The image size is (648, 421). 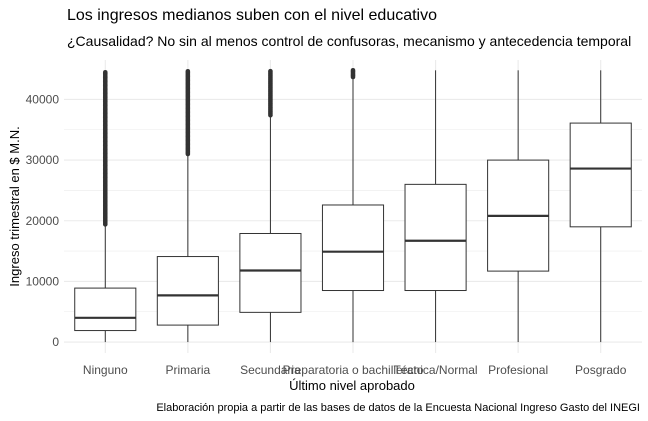 What do you see at coordinates (518, 370) in the screenshot?
I see `x-tick-label: Profesional` at bounding box center [518, 370].